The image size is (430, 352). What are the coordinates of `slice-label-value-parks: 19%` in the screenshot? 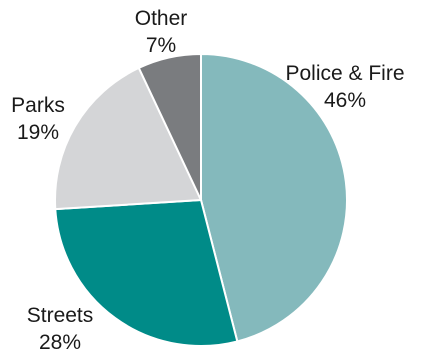 It's located at (38, 132).